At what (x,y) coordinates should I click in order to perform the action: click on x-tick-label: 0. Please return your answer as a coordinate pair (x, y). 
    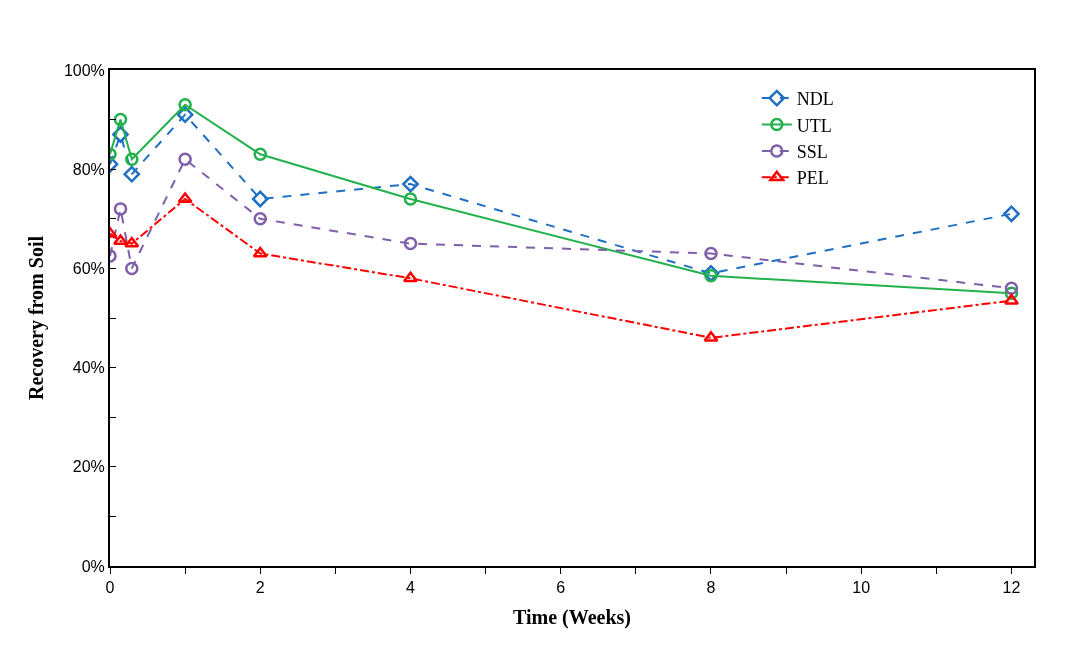
    Looking at the image, I should click on (110, 588).